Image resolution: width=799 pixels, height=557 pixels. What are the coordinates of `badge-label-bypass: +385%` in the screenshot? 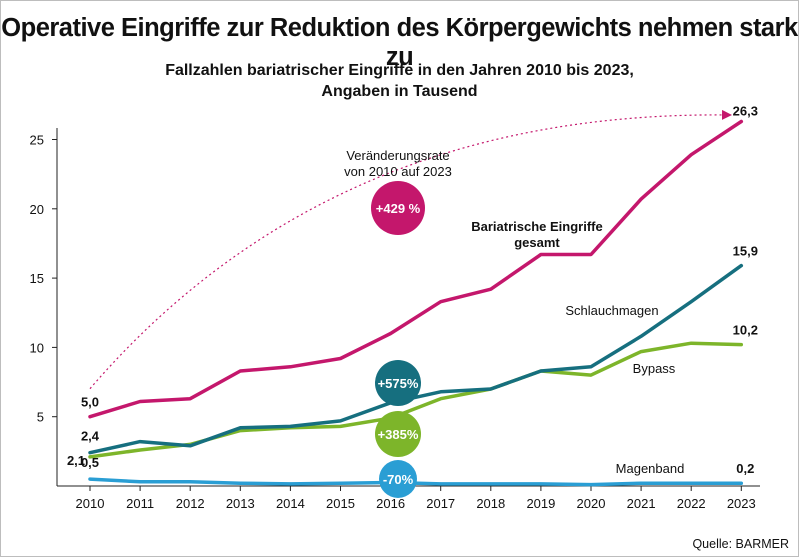 It's located at (398, 434).